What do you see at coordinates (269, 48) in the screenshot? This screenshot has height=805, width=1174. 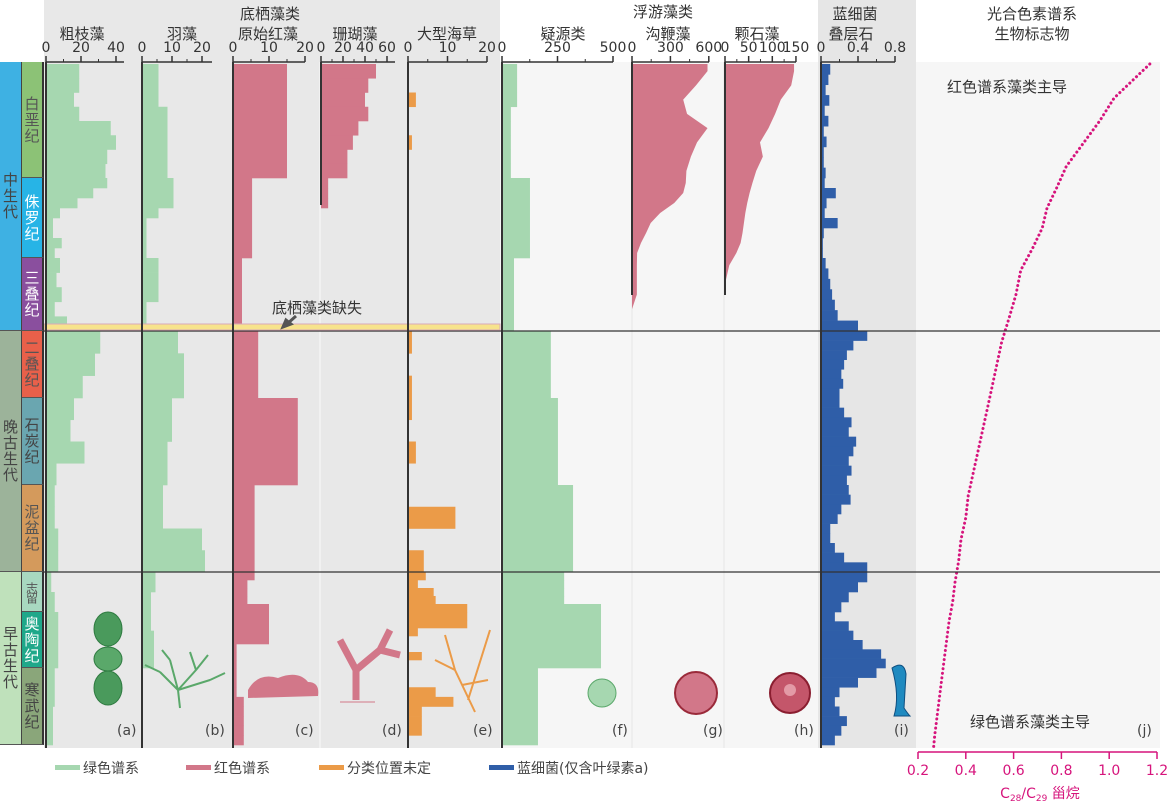 I see `tick-label: 10` at bounding box center [269, 48].